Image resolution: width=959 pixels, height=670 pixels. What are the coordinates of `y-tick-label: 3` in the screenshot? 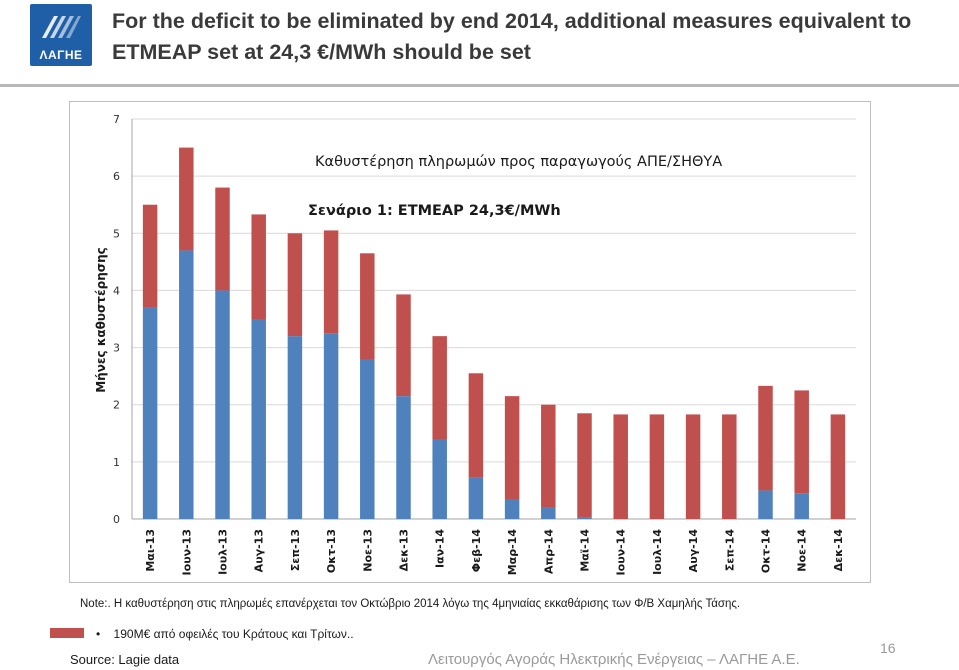 It's located at (116, 348).